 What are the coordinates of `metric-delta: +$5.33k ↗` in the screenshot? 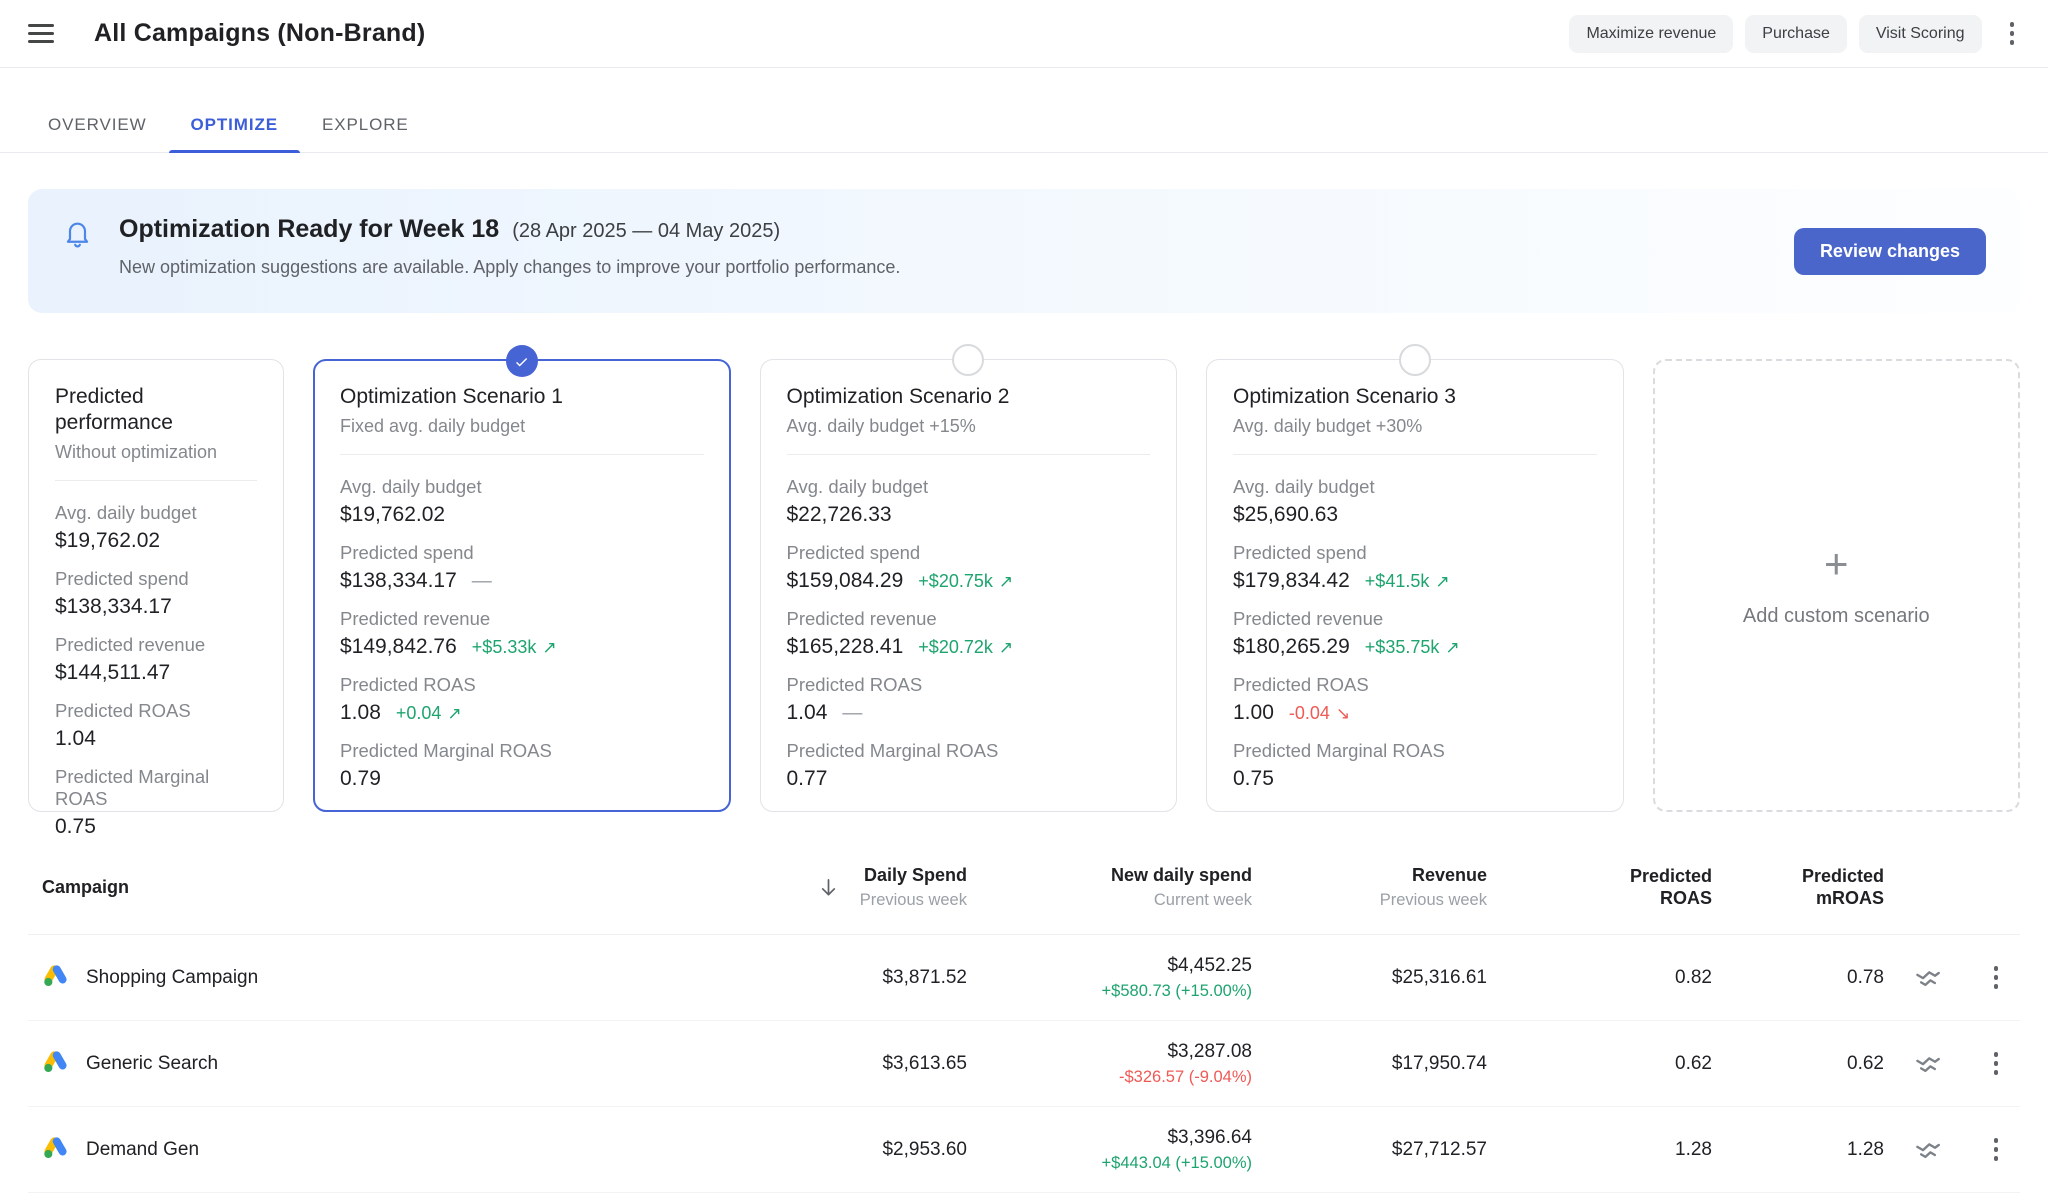 It's located at (514, 647).